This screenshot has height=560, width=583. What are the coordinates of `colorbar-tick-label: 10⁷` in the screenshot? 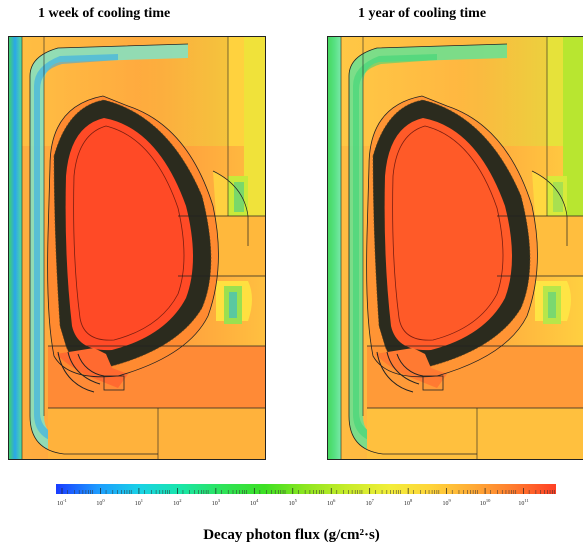 It's located at (370, 502).